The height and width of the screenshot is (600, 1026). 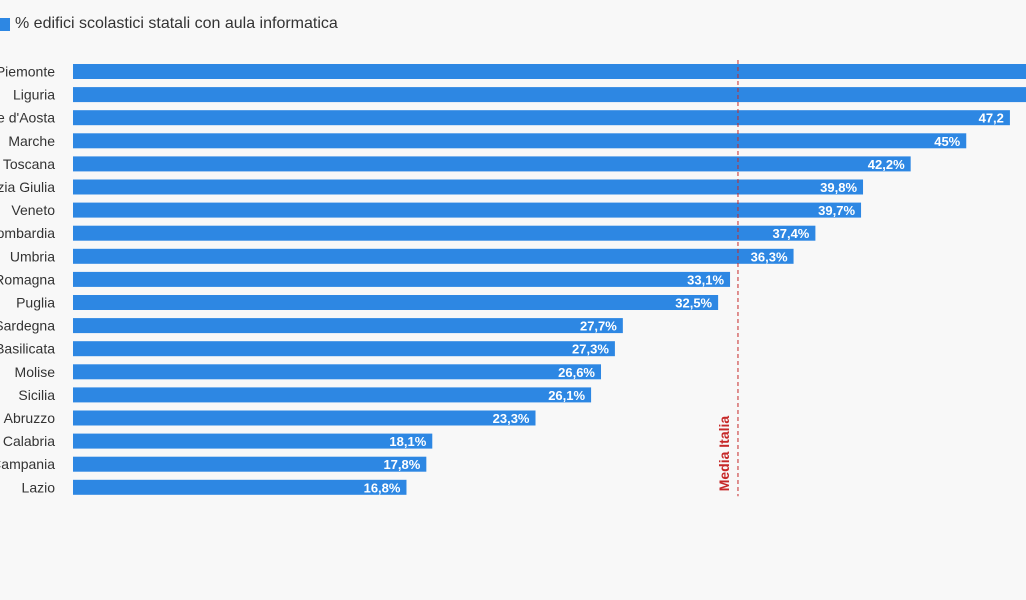 What do you see at coordinates (724, 454) in the screenshot?
I see `reference-line-label: Media Italia` at bounding box center [724, 454].